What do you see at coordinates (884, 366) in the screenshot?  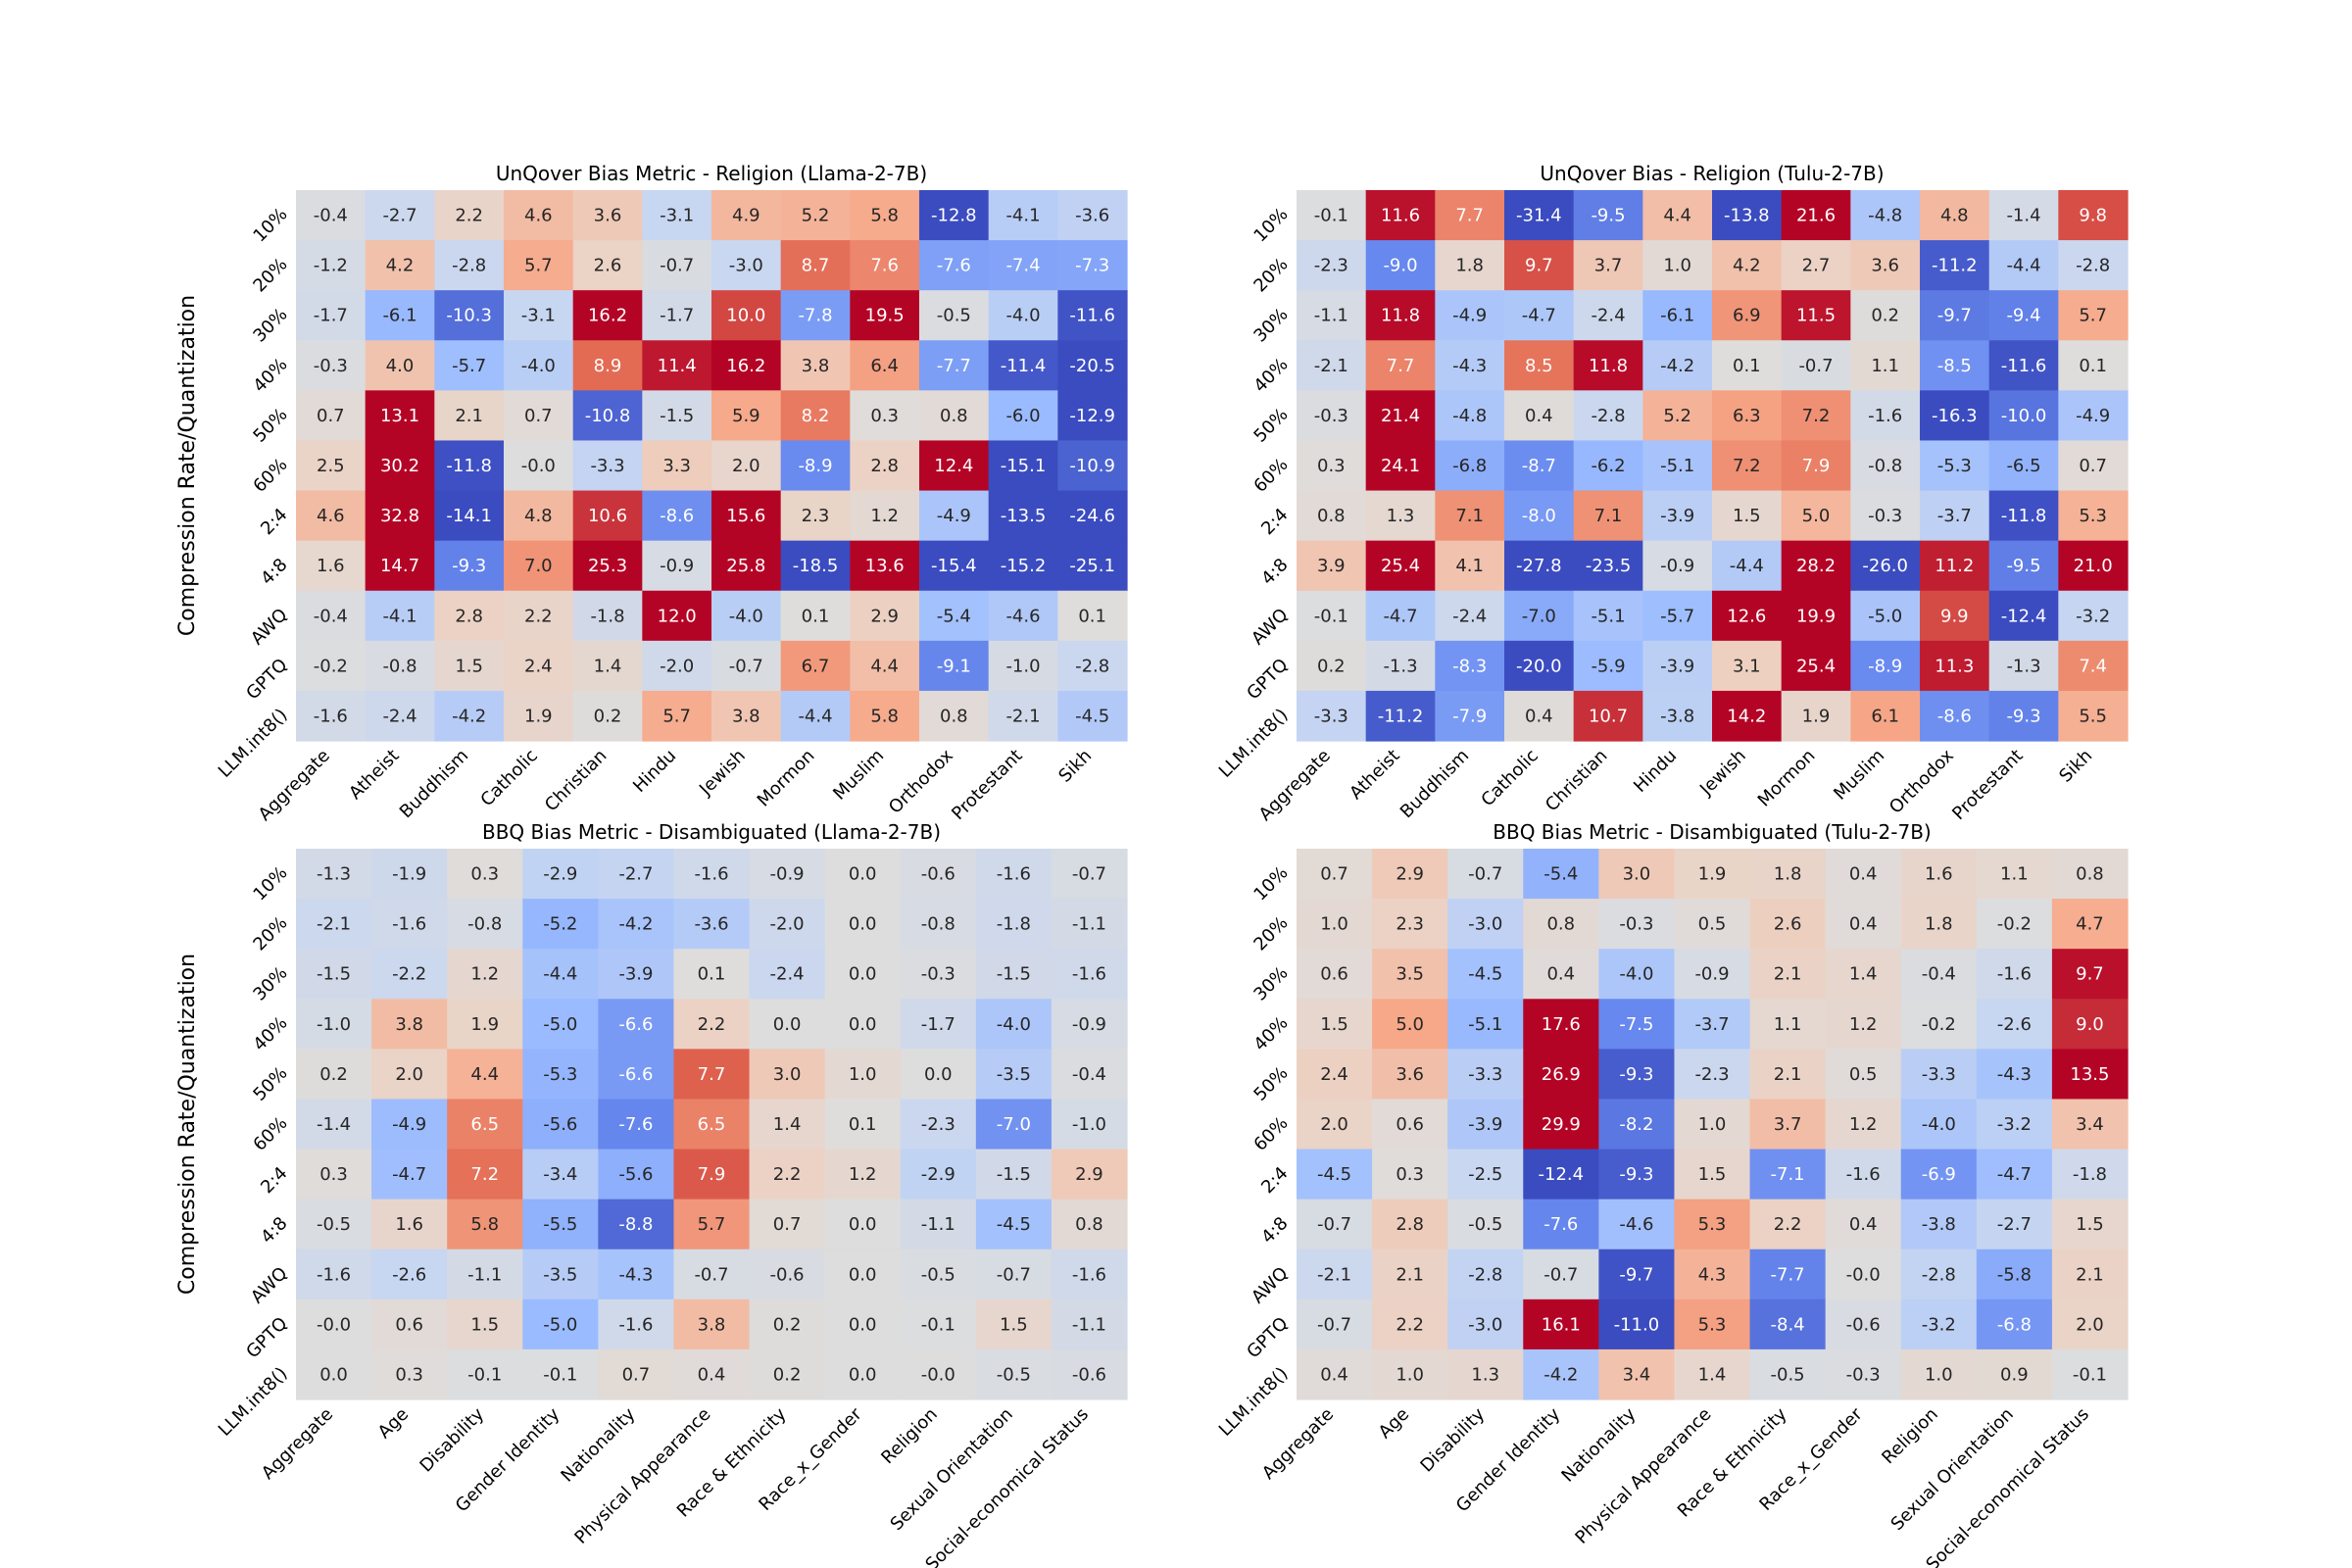 I see `cell-value-label: 6.4` at bounding box center [884, 366].